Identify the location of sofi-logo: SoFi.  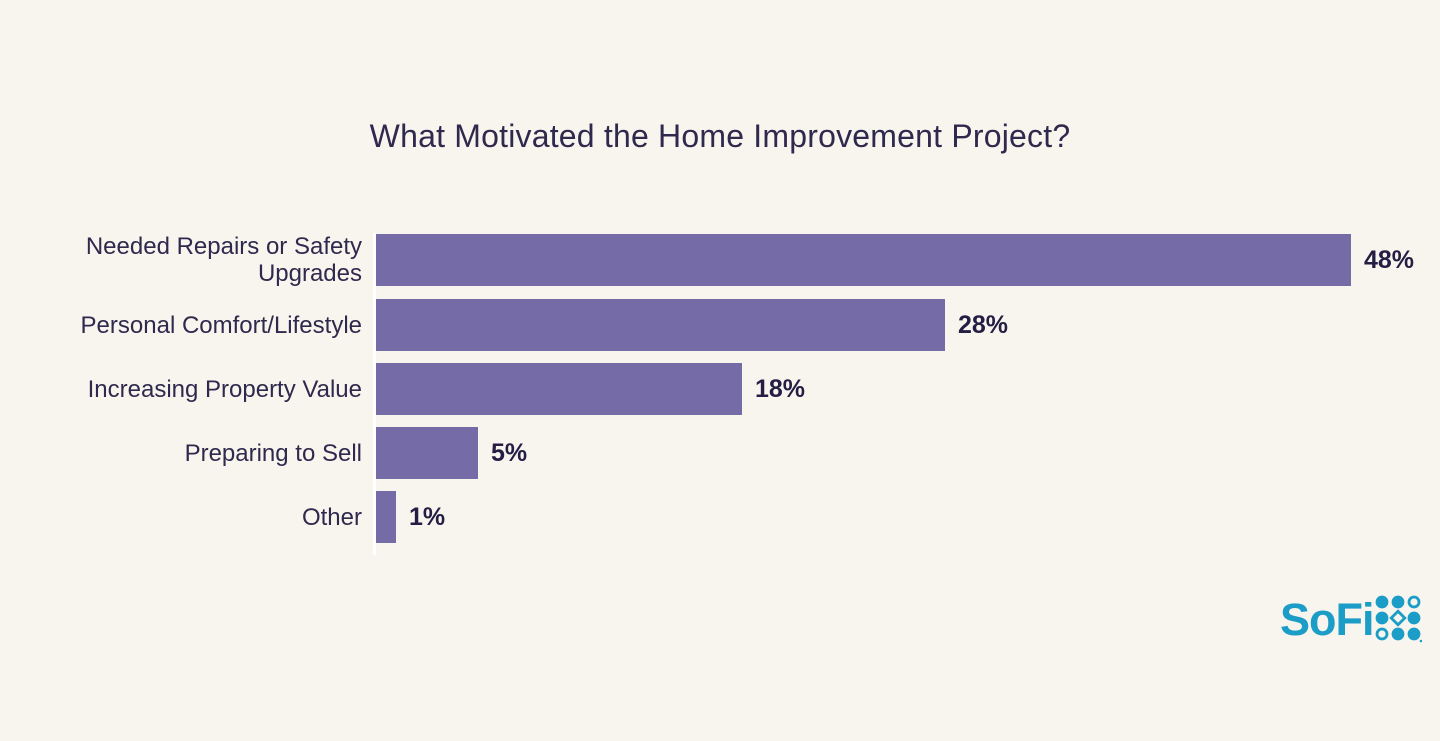
(1351, 619).